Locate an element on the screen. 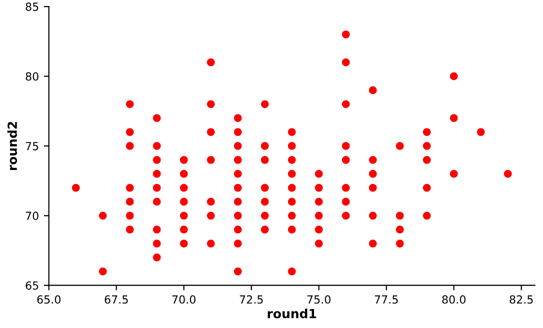 This screenshot has width=543, height=328. y-tick-label: 80 is located at coordinates (32, 76).